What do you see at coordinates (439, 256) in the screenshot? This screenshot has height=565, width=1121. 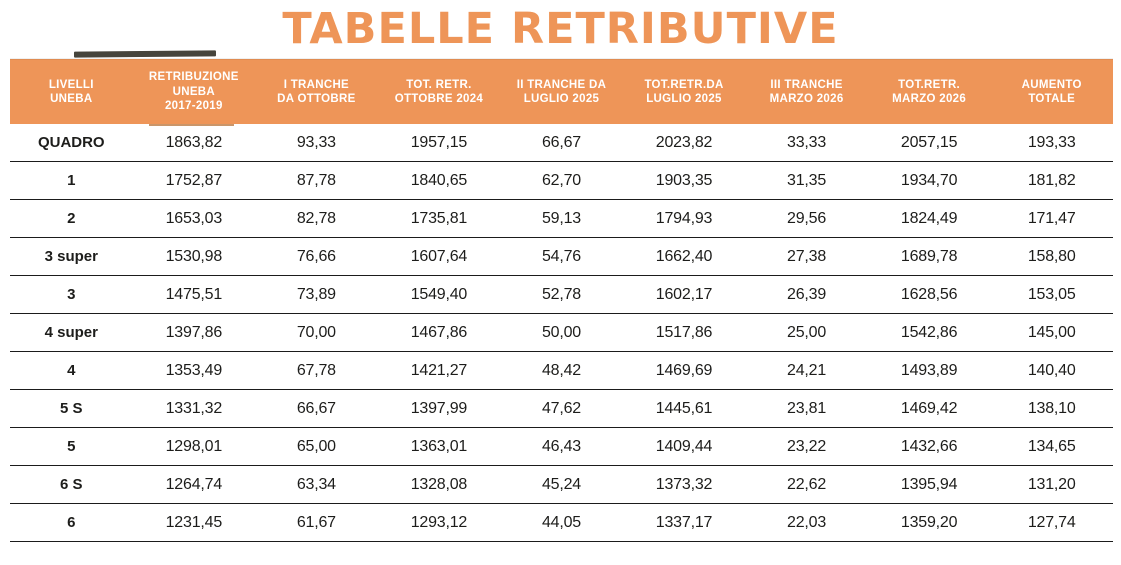 I see `value-cell: 1607,64` at bounding box center [439, 256].